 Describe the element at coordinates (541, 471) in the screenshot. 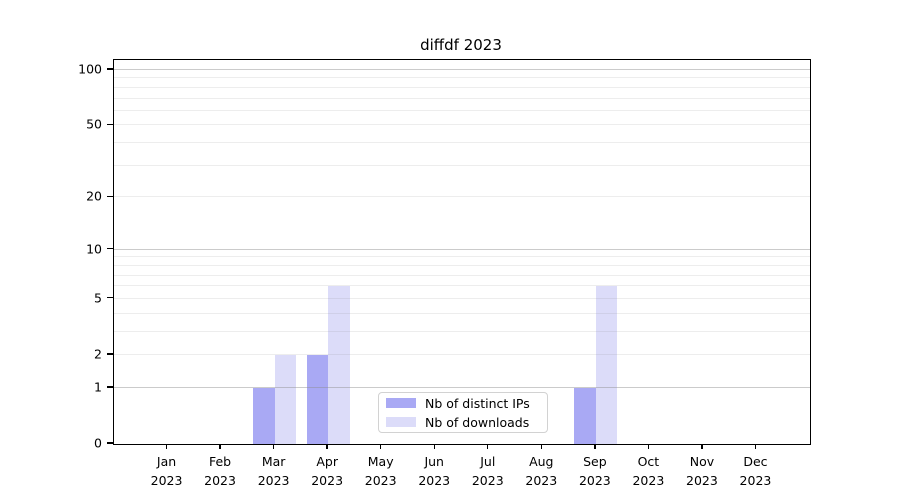

I see `x-tick-label-aug: Aug 2023` at that location.